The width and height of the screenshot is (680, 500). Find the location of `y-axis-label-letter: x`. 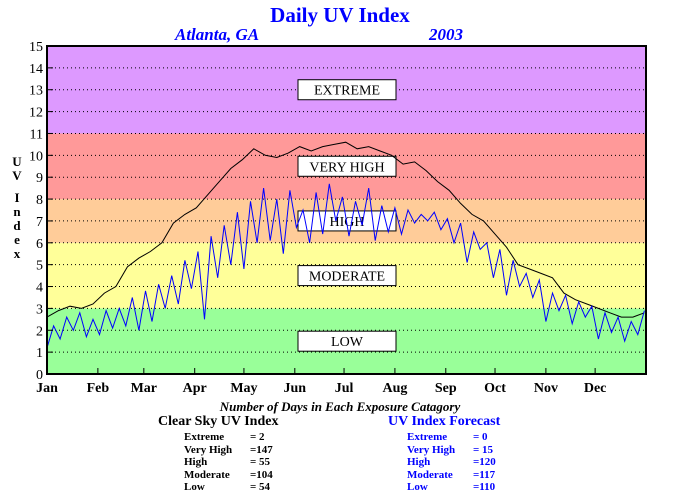

y-axis-label-letter: x is located at coordinates (17, 253).